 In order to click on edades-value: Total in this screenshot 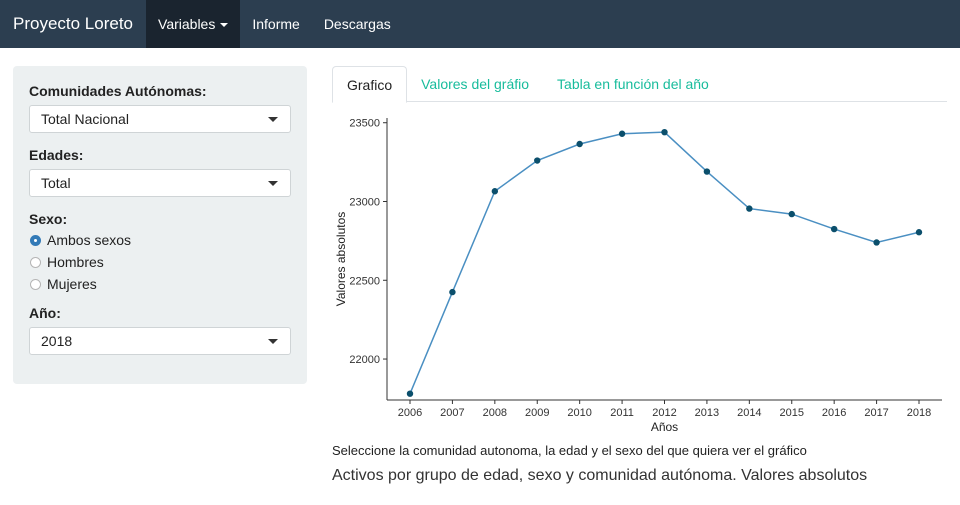, I will do `click(56, 183)`.